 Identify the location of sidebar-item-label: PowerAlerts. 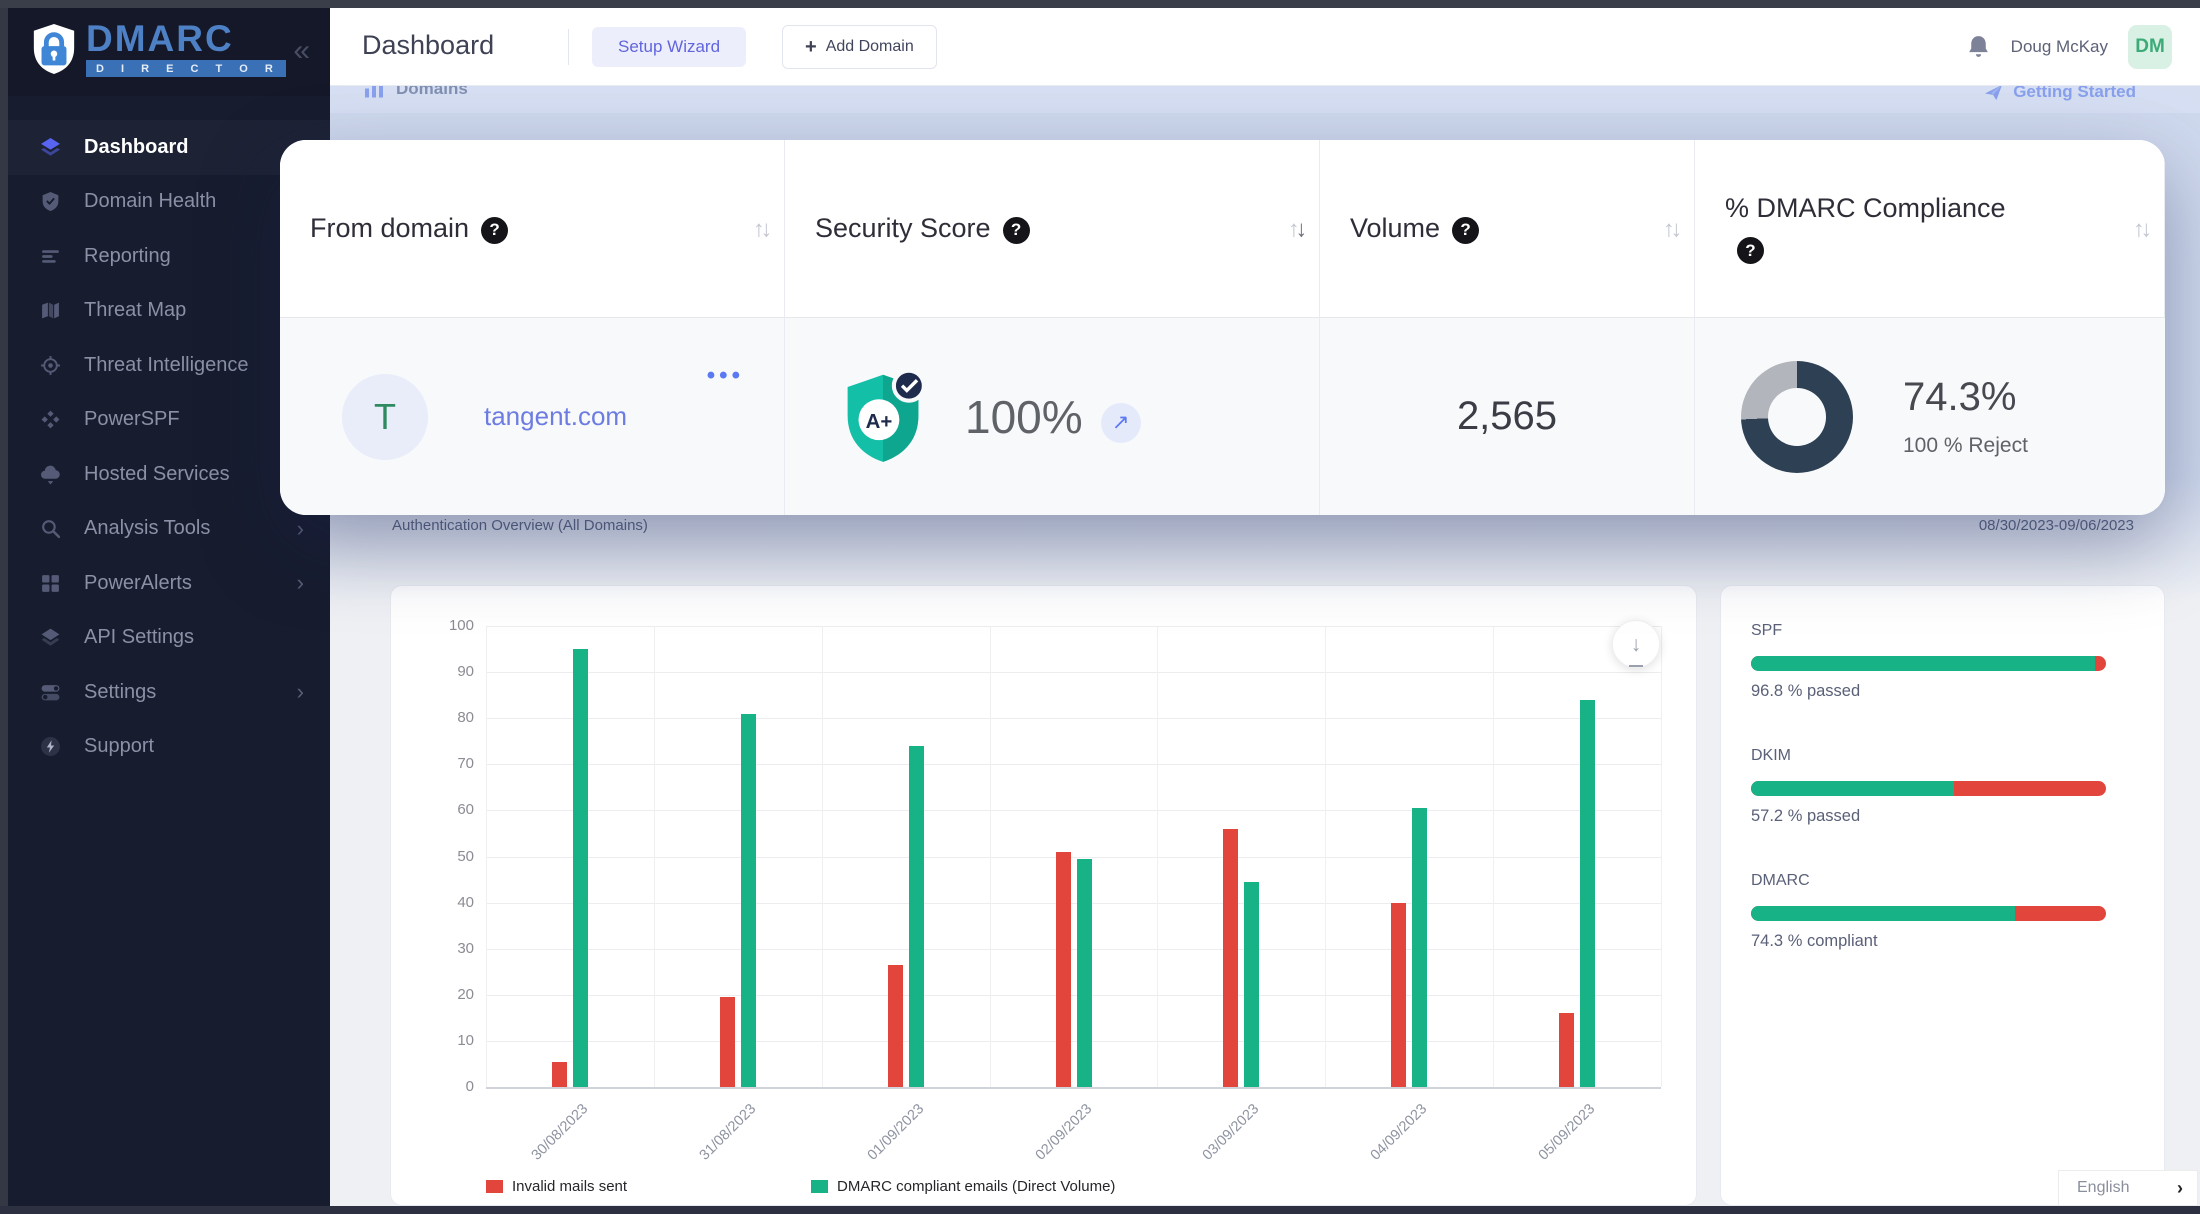
(138, 582).